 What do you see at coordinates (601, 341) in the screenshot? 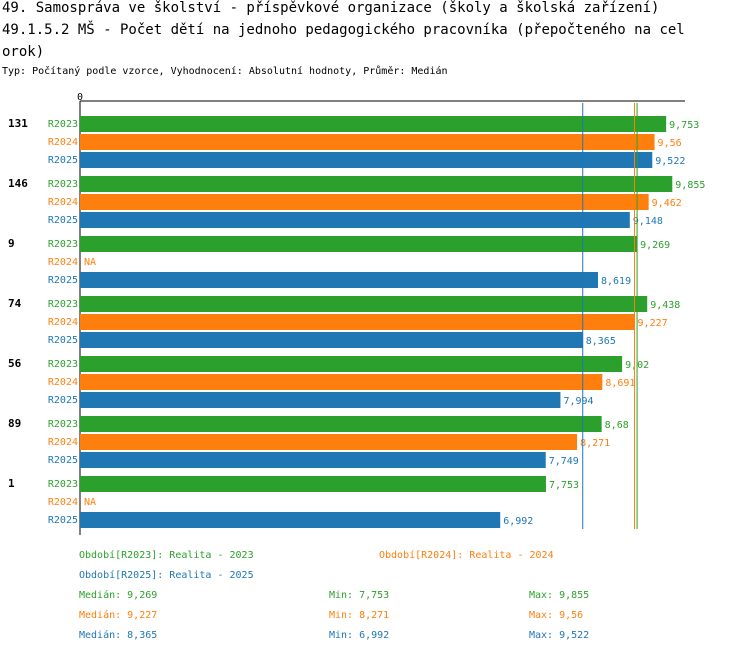
I see `bar-value-label: 8,365` at bounding box center [601, 341].